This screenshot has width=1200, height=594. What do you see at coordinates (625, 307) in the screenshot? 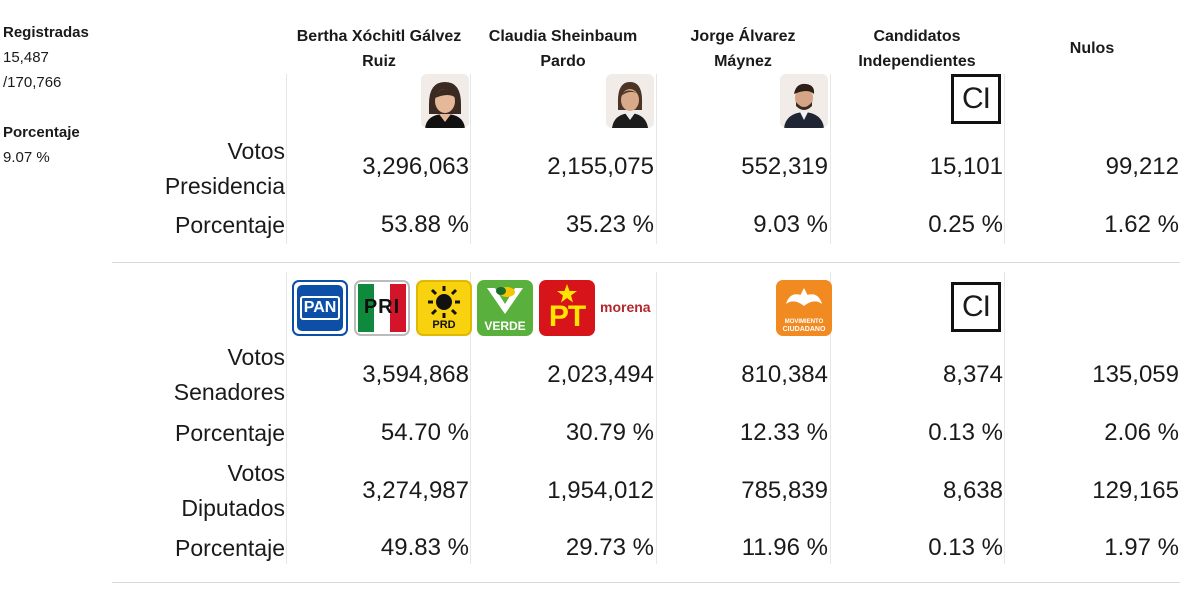
I see `morena-logo: morena` at bounding box center [625, 307].